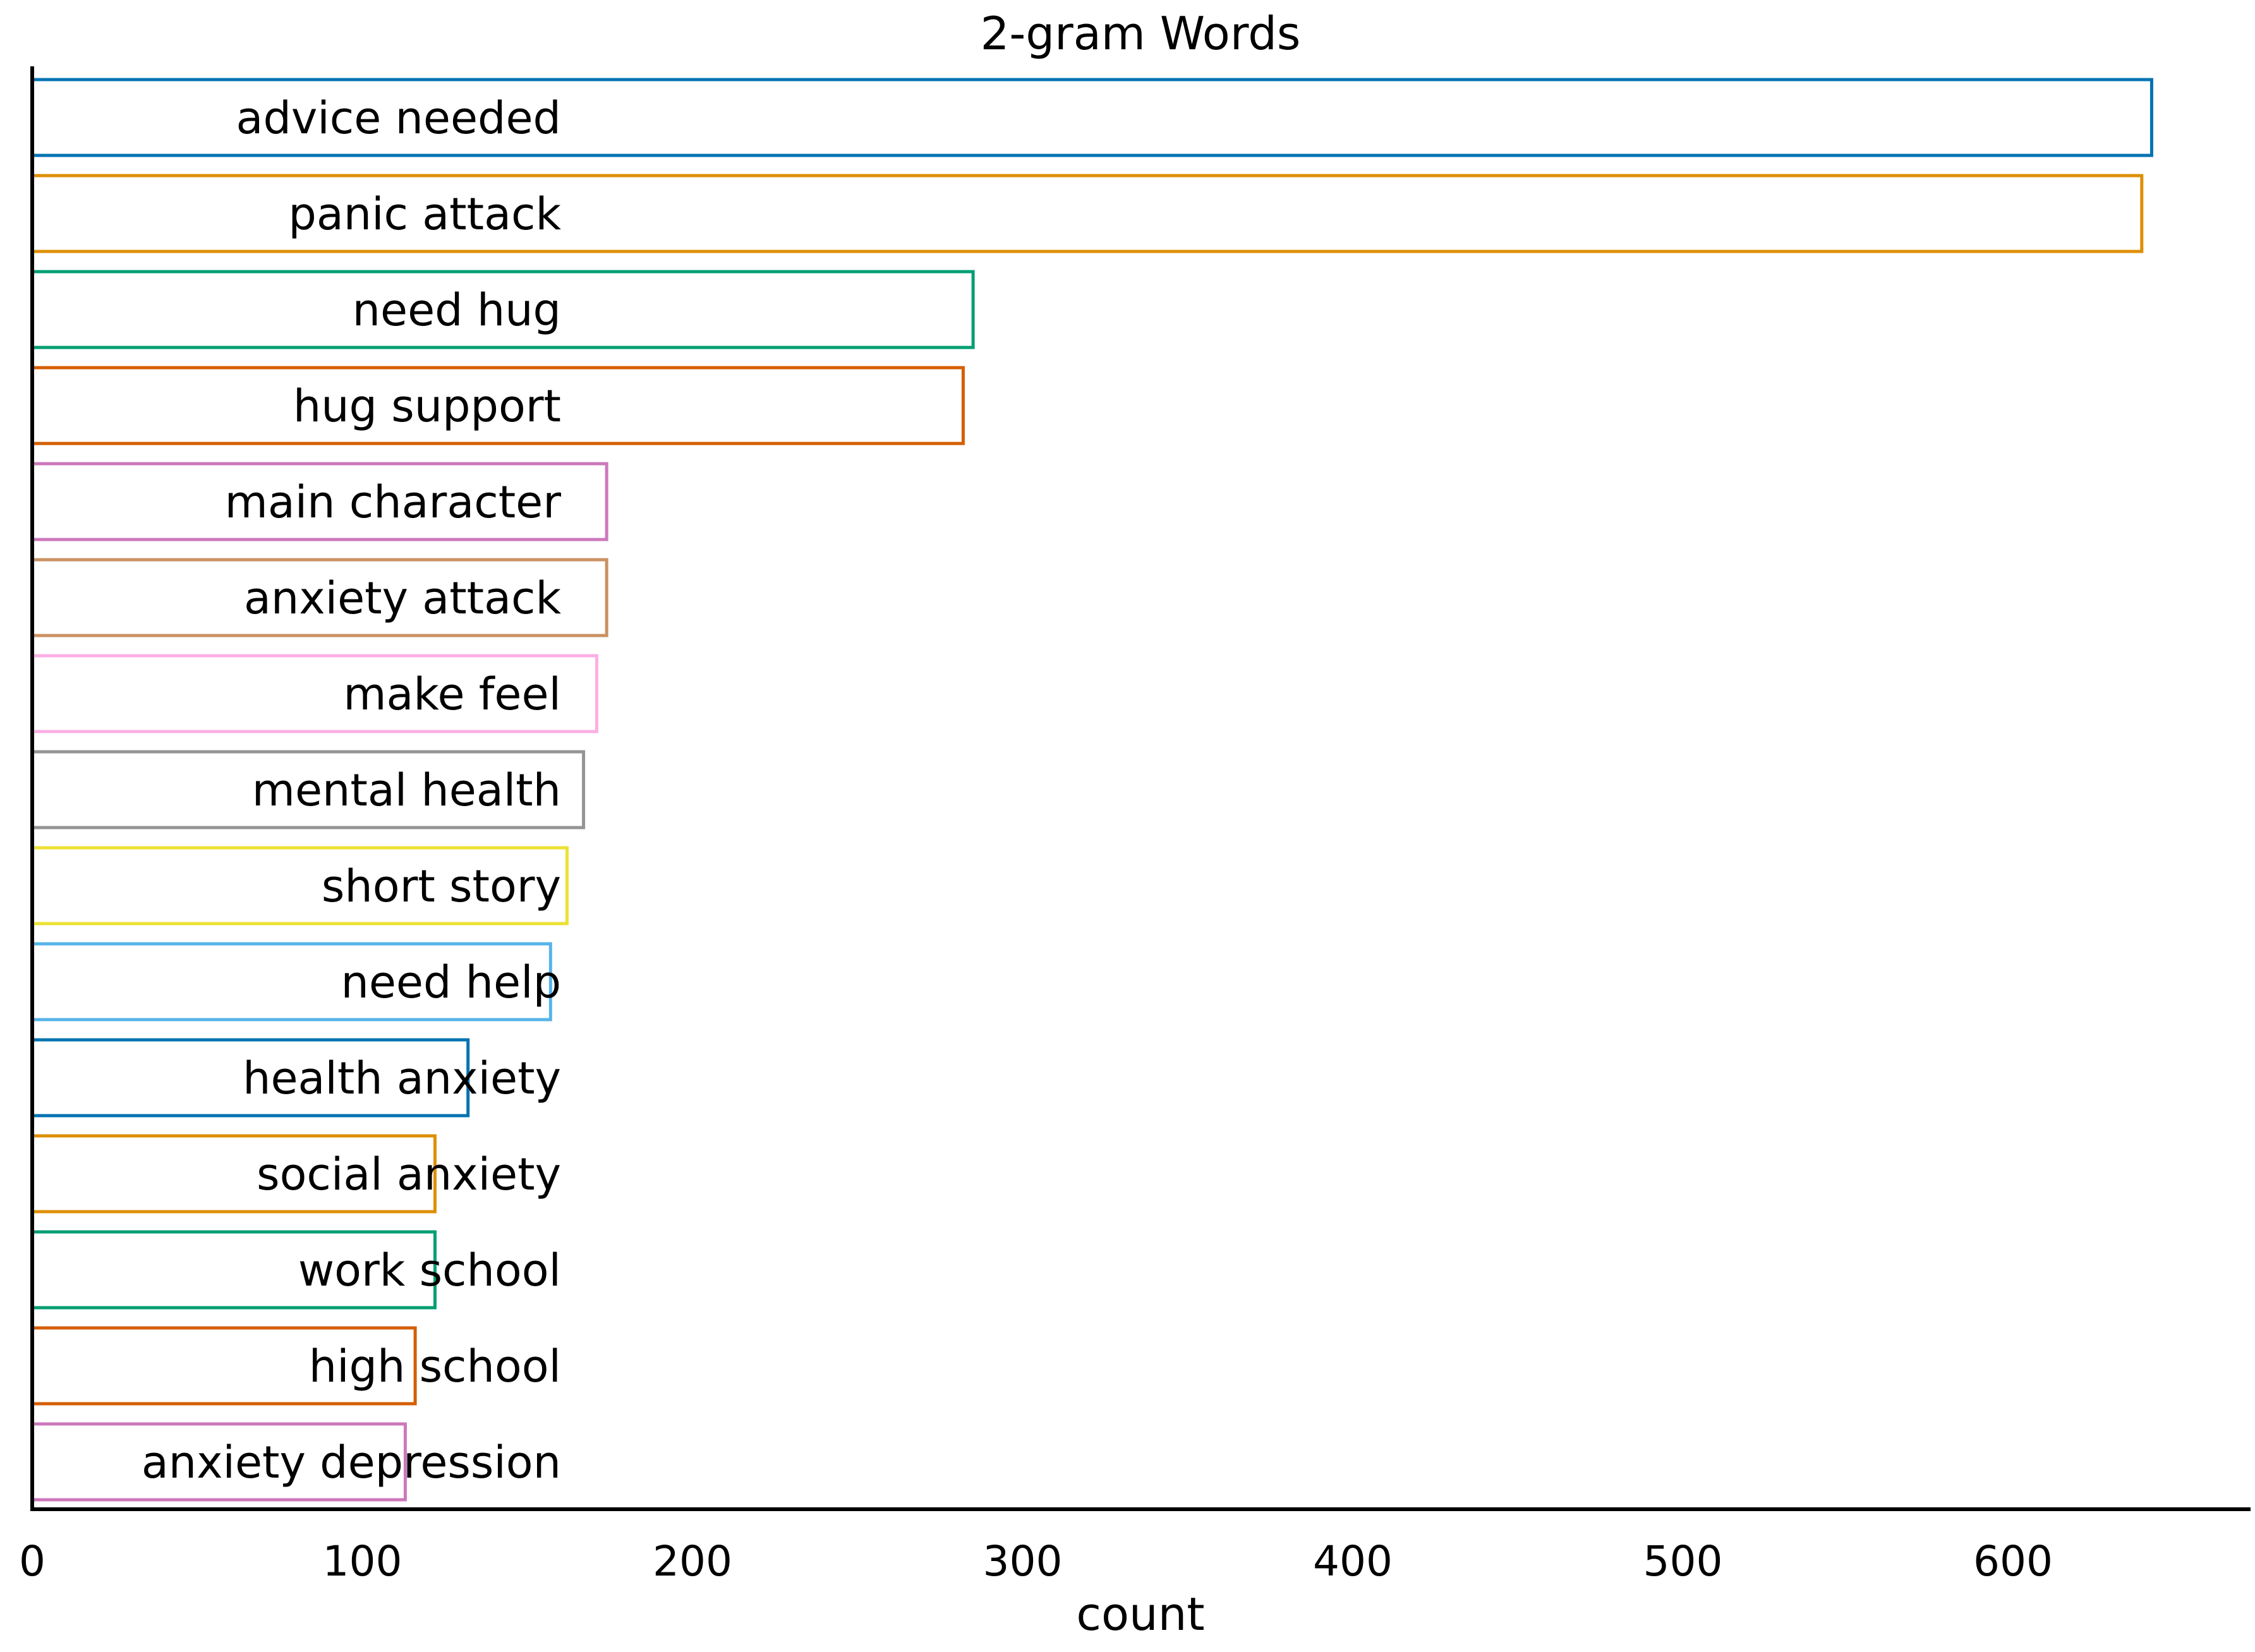  Describe the element at coordinates (2013, 1561) in the screenshot. I see `x-tick-label: 600` at that location.